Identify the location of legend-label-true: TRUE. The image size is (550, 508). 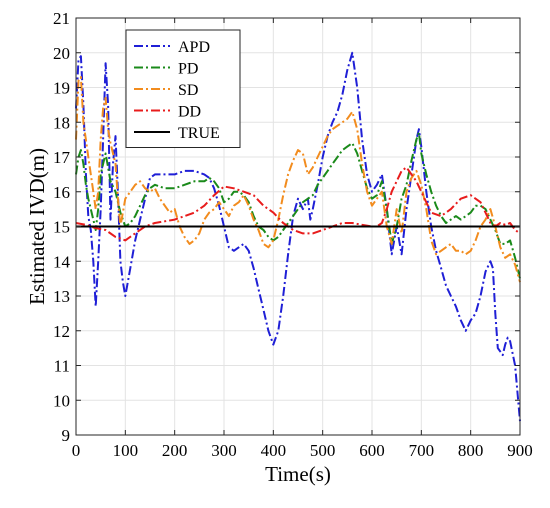
(199, 133).